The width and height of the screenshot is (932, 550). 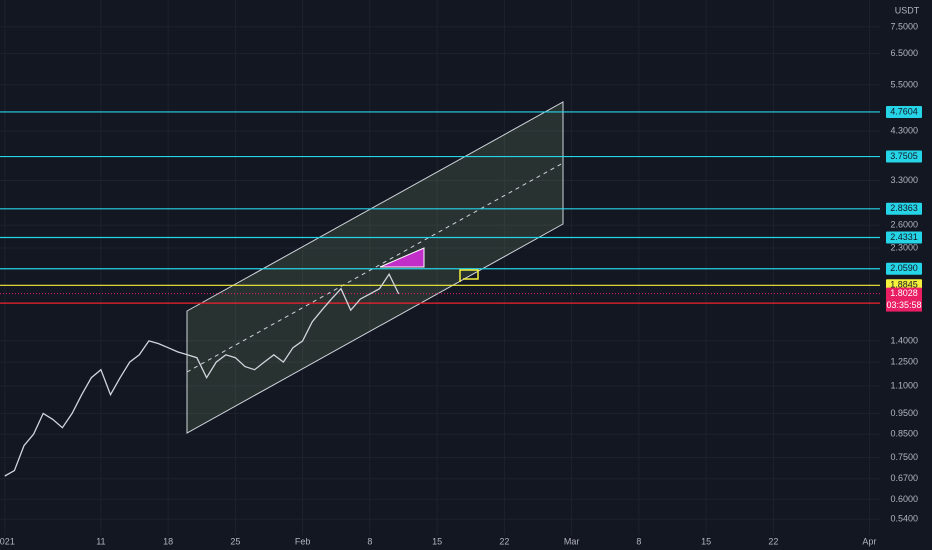 I want to click on y-tick-label: 1.4000, so click(x=904, y=340).